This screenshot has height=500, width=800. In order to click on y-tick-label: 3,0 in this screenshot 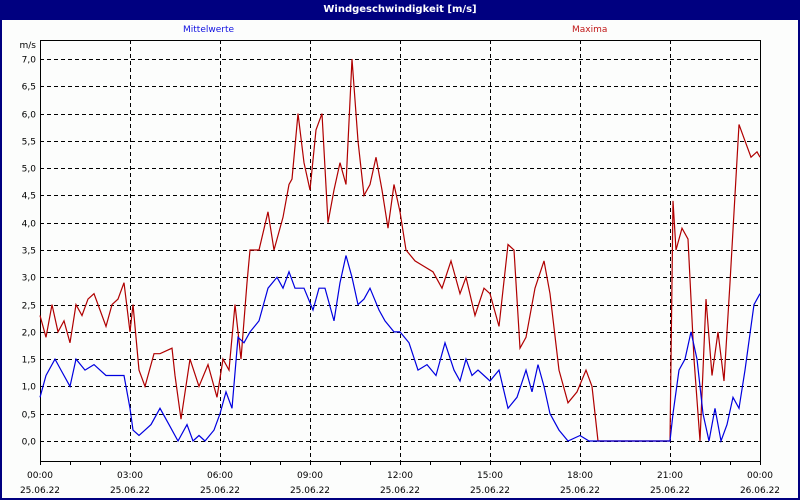, I will do `click(29, 279)`.